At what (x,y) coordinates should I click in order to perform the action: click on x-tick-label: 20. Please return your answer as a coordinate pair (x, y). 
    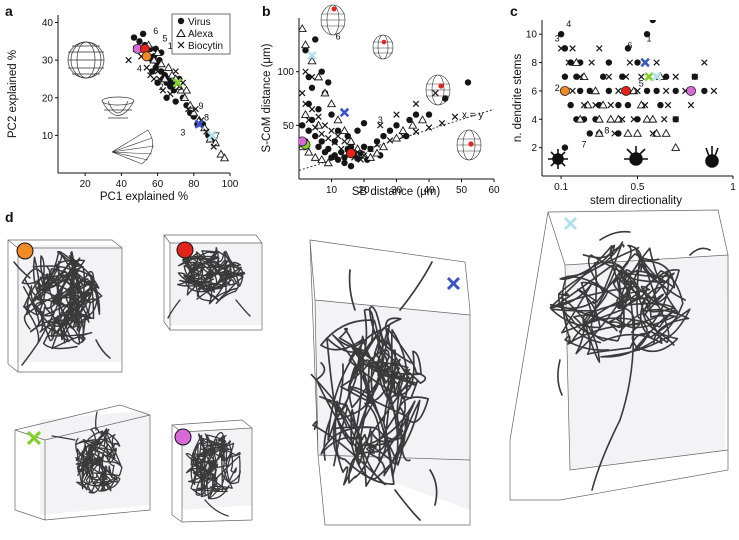
    Looking at the image, I should click on (364, 190).